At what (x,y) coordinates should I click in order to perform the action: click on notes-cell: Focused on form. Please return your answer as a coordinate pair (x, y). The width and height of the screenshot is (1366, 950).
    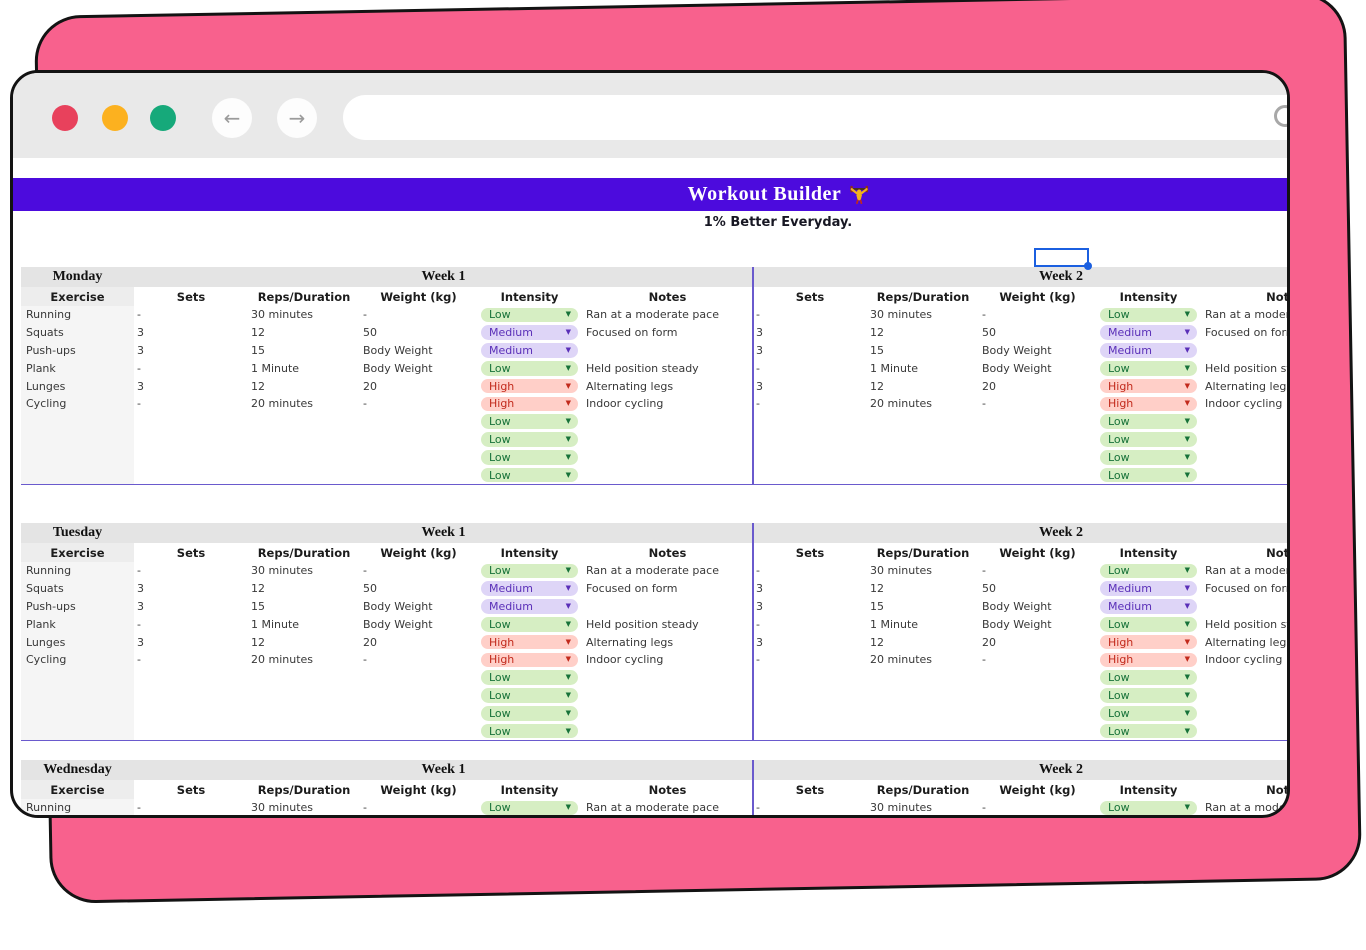
    Looking at the image, I should click on (667, 817).